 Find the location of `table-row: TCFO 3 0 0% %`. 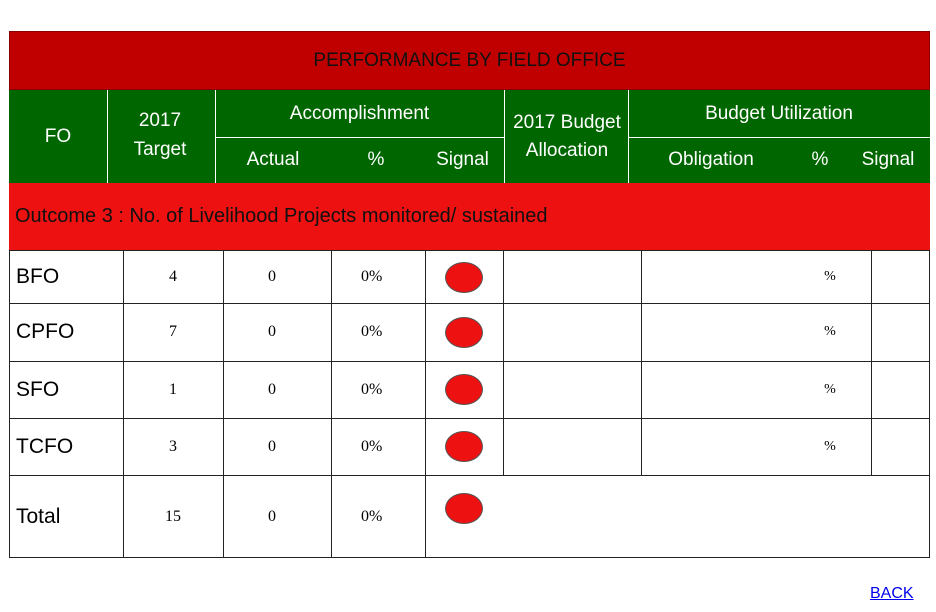

table-row: TCFO 3 0 0% % is located at coordinates (469, 446).